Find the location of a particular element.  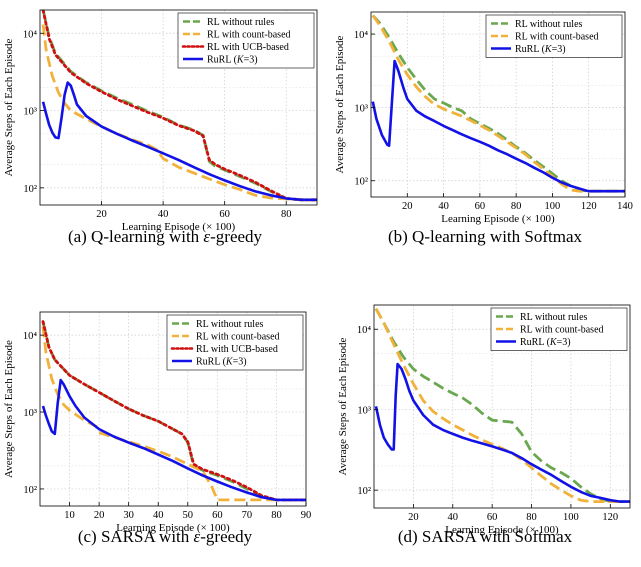

caption-a-prefix: (a) Q-learning with is located at coordinates (135, 236).